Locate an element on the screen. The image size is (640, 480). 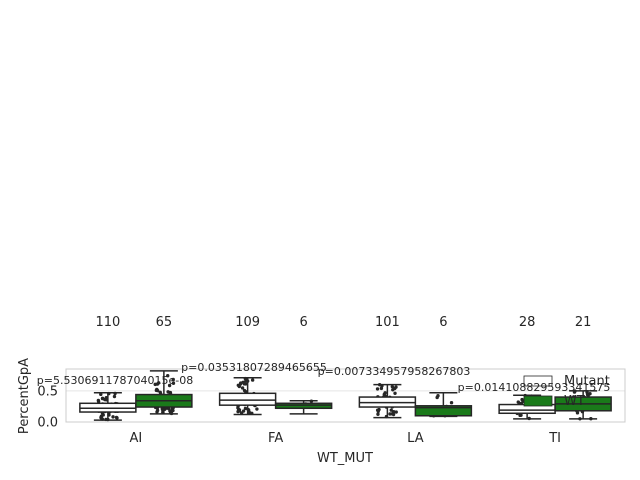
p-value-label: p=5.530691178704015e-08 is located at coordinates (115, 380).